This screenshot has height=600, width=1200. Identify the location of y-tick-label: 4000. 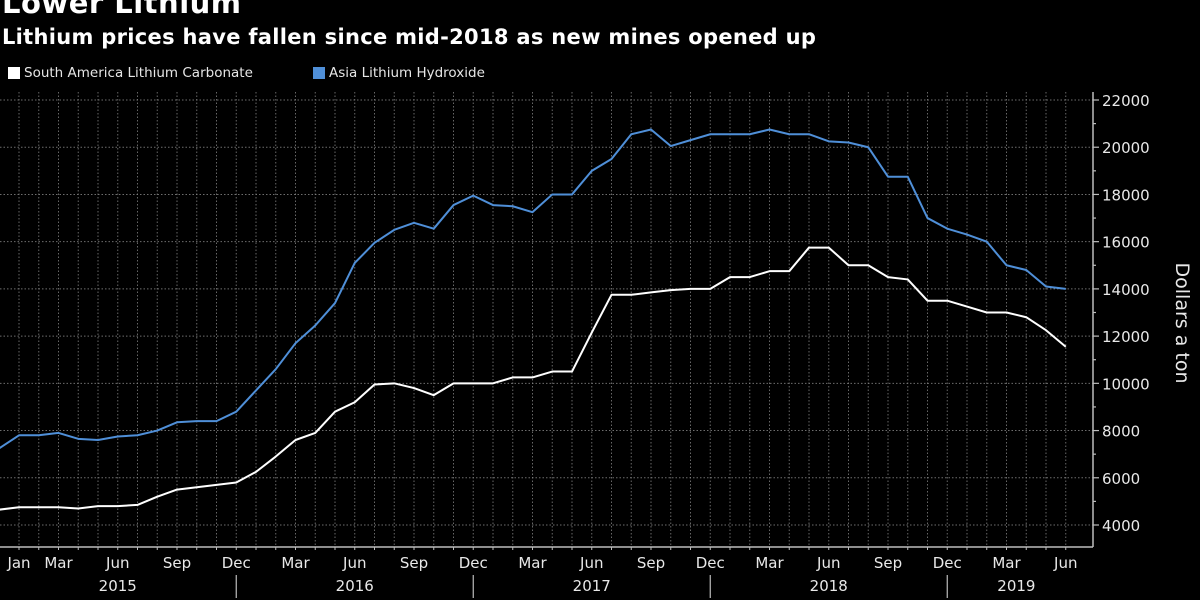
(1121, 526).